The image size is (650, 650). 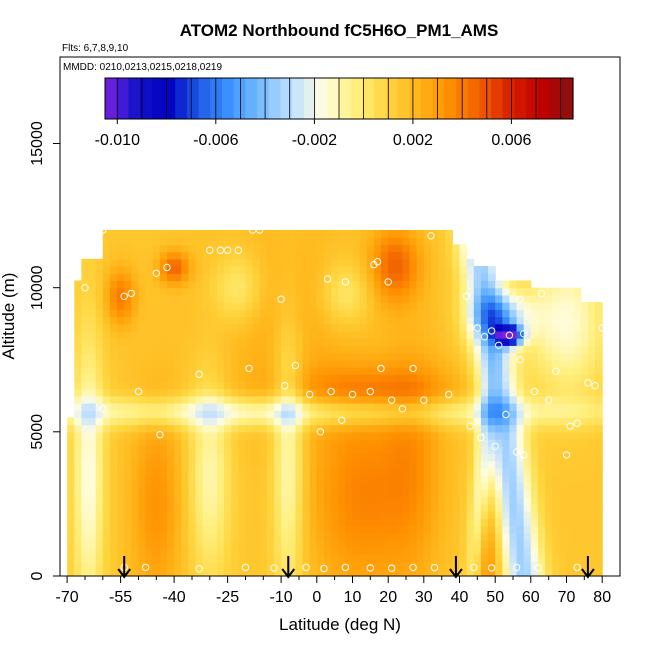 What do you see at coordinates (174, 597) in the screenshot?
I see `x-tick-label: -40` at bounding box center [174, 597].